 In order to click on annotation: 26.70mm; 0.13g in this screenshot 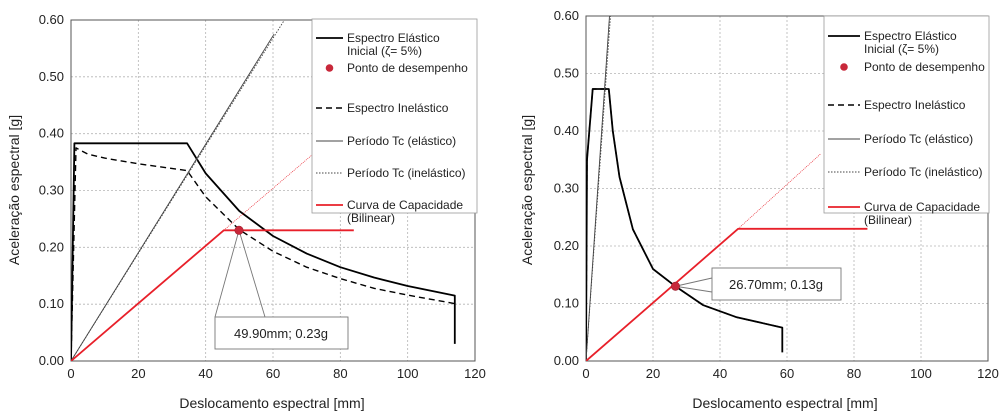, I will do `click(756, 284)`.